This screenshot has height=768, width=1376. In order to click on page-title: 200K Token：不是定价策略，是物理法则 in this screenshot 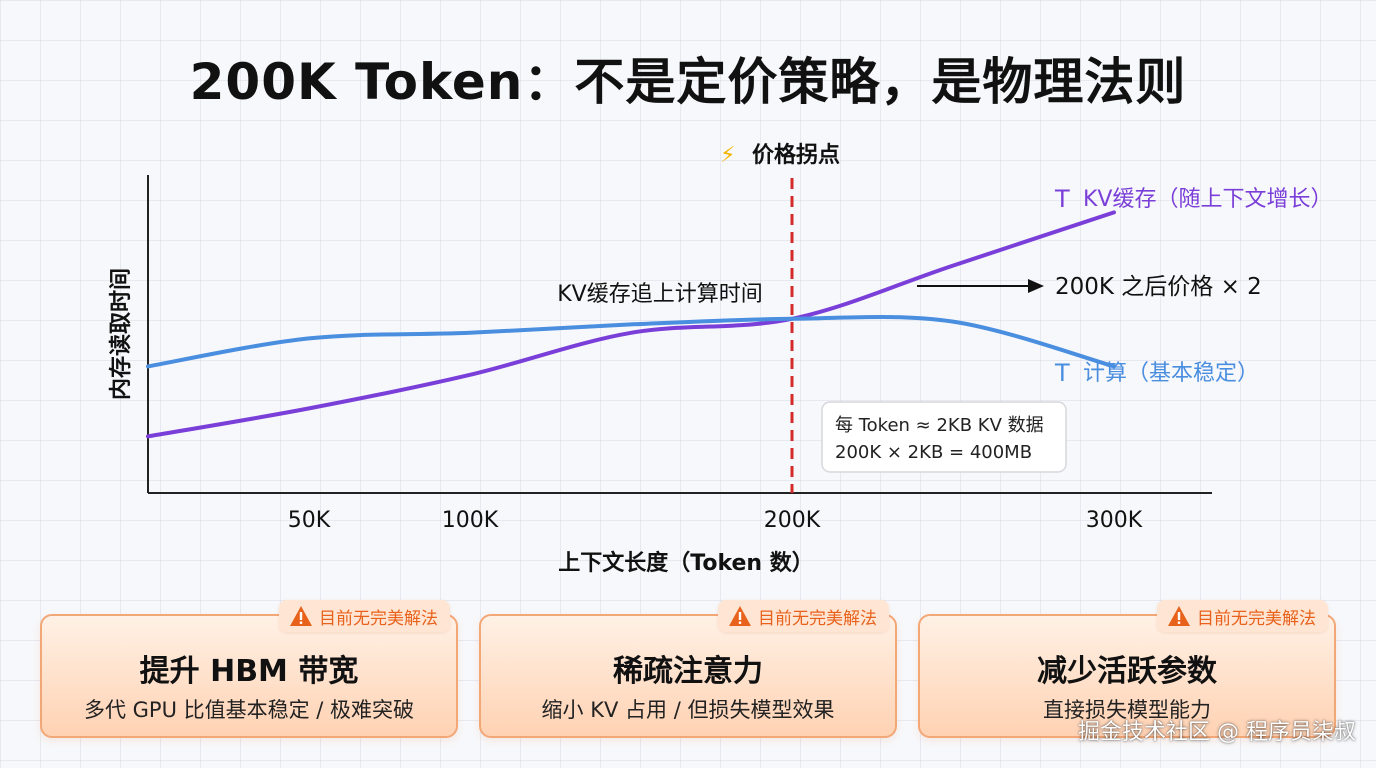, I will do `click(688, 82)`.